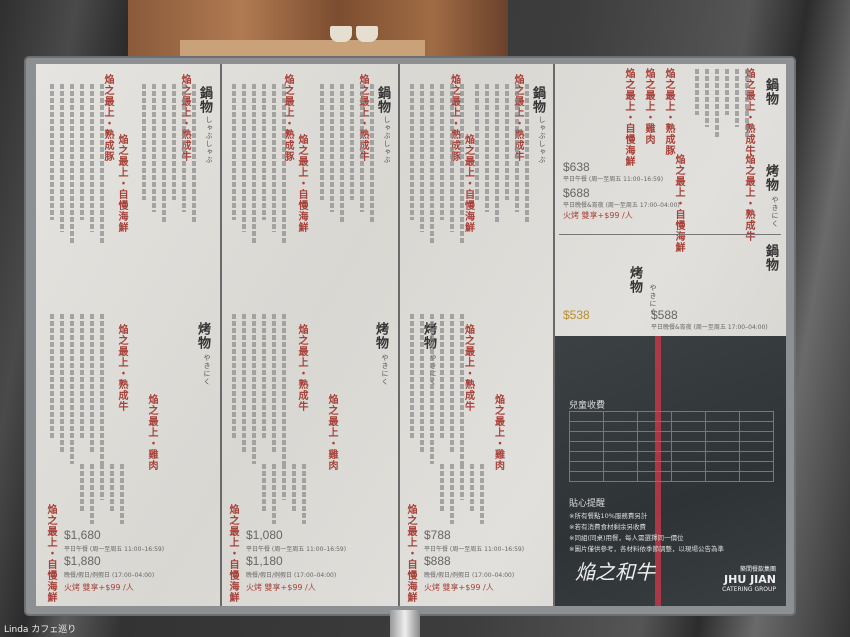 The width and height of the screenshot is (850, 637). I want to click on divider, so click(670, 234).